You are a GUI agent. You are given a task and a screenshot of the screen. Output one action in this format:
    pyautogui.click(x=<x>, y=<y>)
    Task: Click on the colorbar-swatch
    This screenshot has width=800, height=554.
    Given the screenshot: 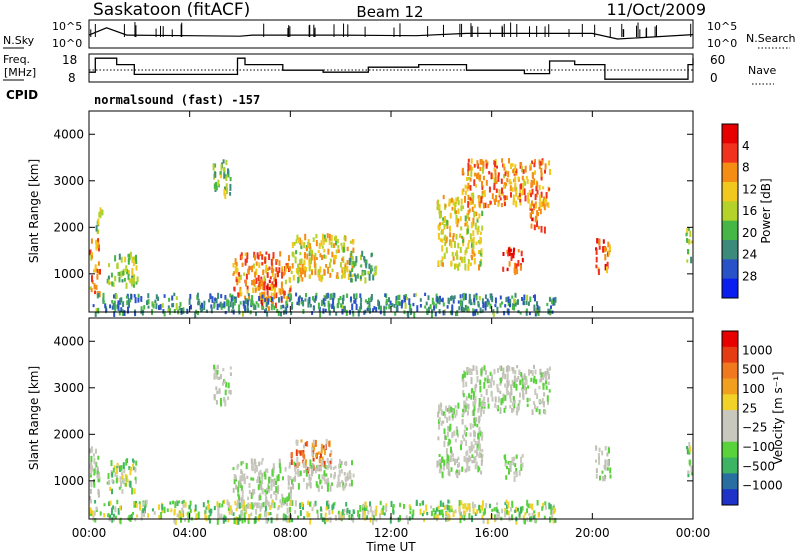 What is the action you would take?
    pyautogui.click(x=730, y=339)
    